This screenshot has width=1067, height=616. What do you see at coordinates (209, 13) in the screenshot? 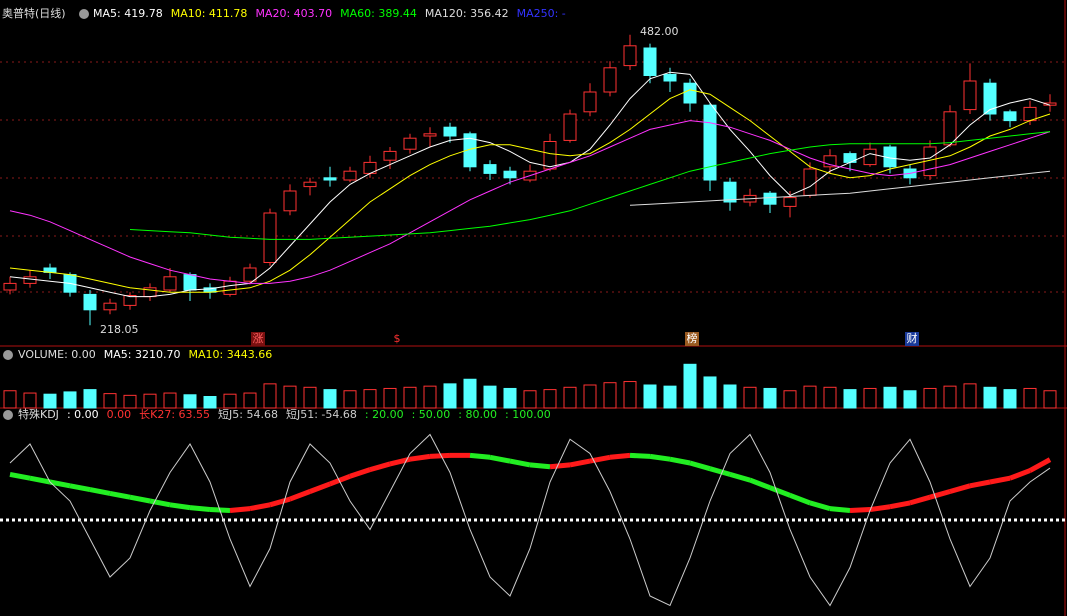
I see `legend-item: MA10: 411.78` at bounding box center [209, 13].